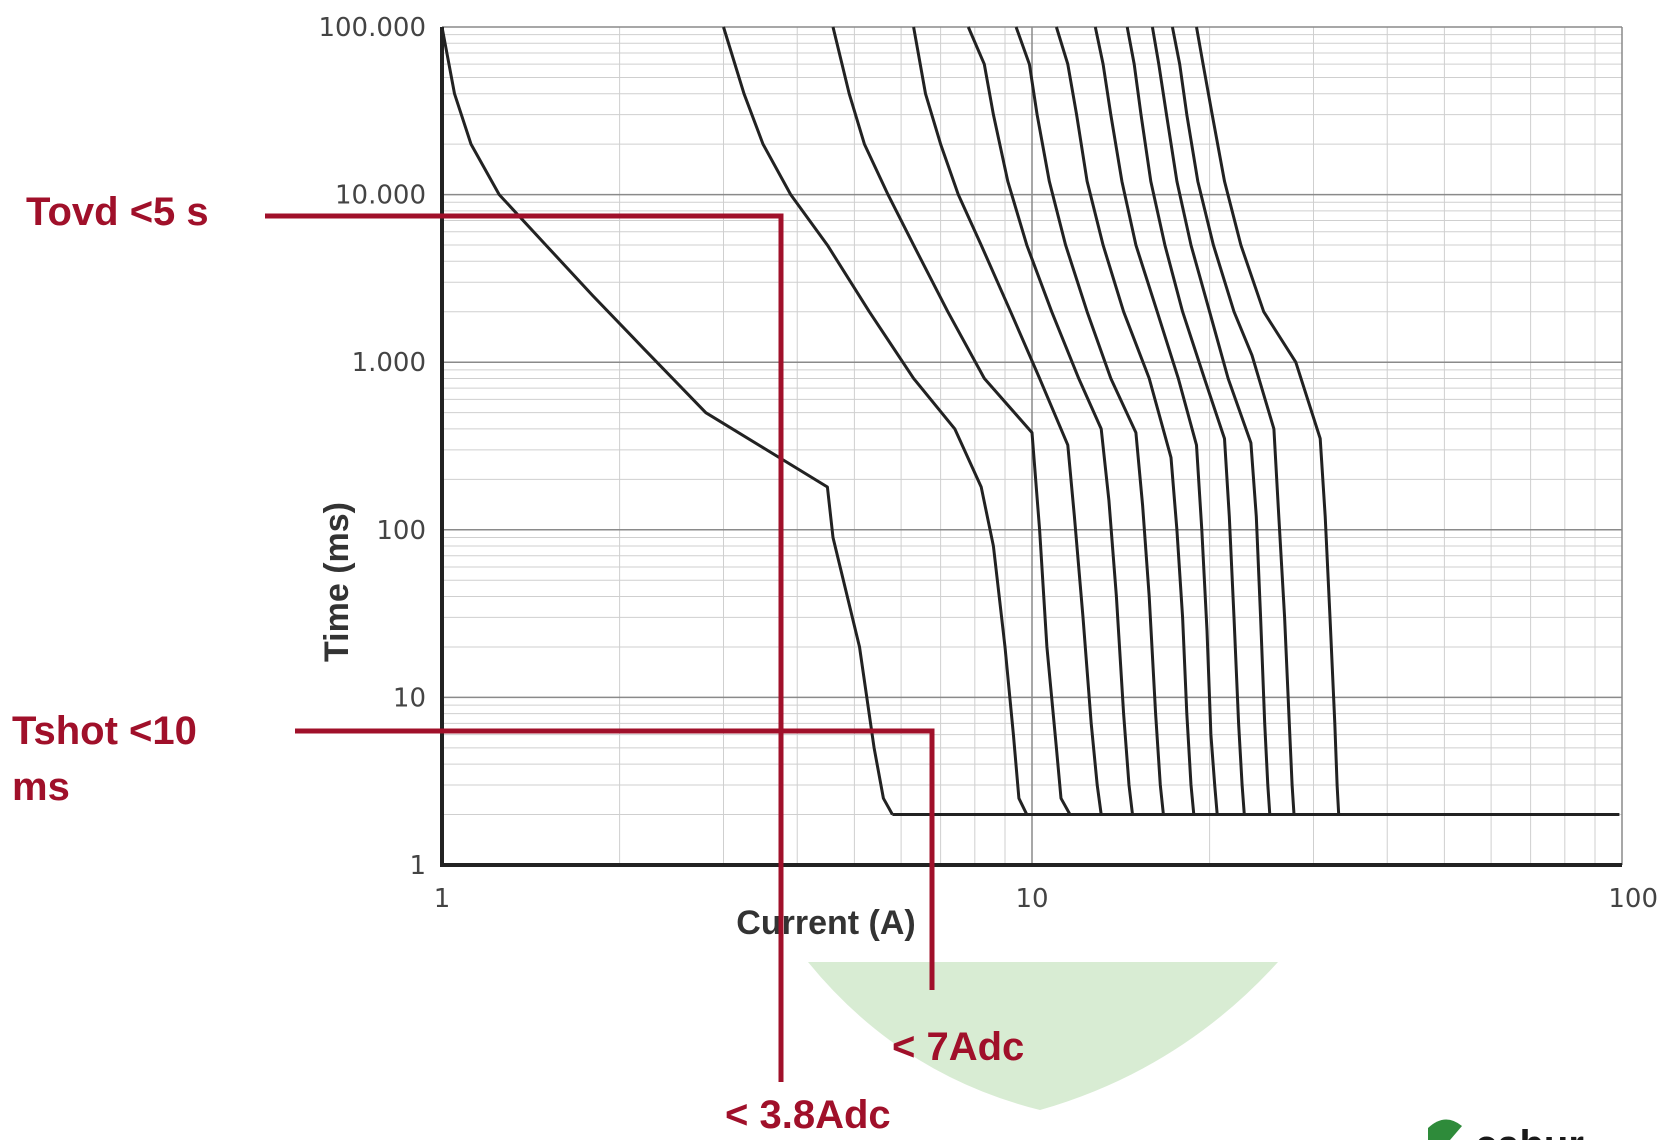  Describe the element at coordinates (372, 28) in the screenshot. I see `y-tick-label: 100.000` at that location.